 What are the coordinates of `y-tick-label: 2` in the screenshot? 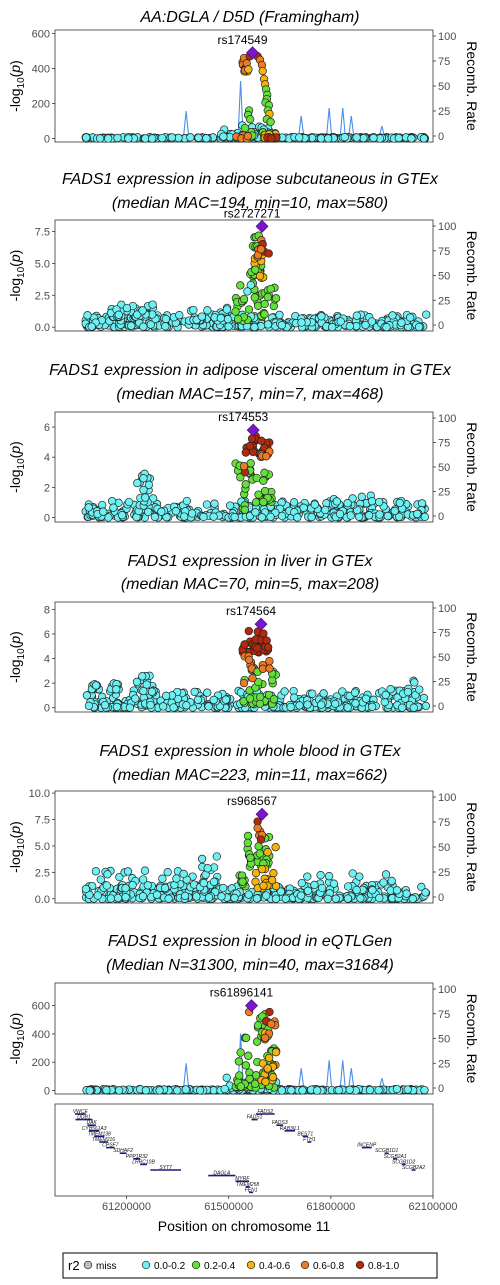 It's located at (47, 684).